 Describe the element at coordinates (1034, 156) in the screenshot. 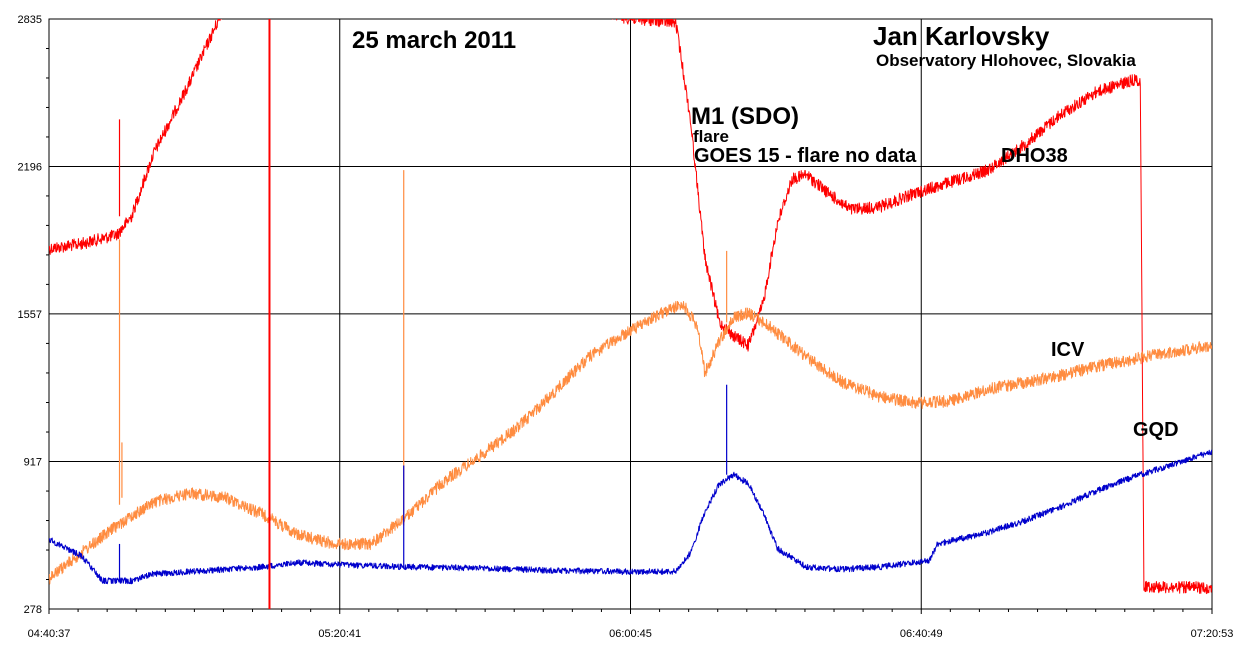

I see `series-label-dho38: DHO38` at that location.